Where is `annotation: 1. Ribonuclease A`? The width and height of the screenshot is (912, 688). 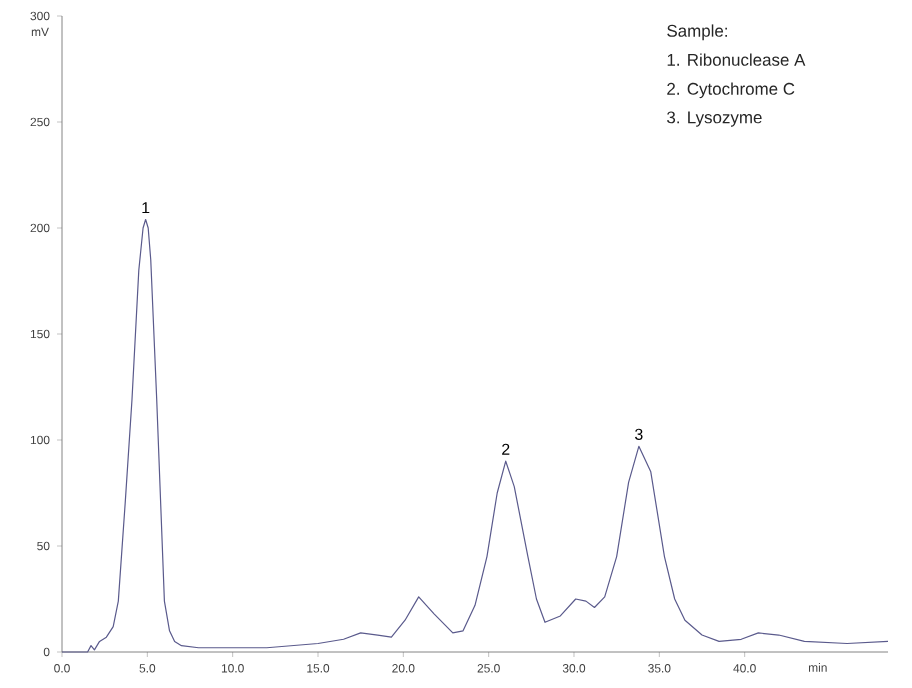 annotation: 1. Ribonuclease A is located at coordinates (736, 59).